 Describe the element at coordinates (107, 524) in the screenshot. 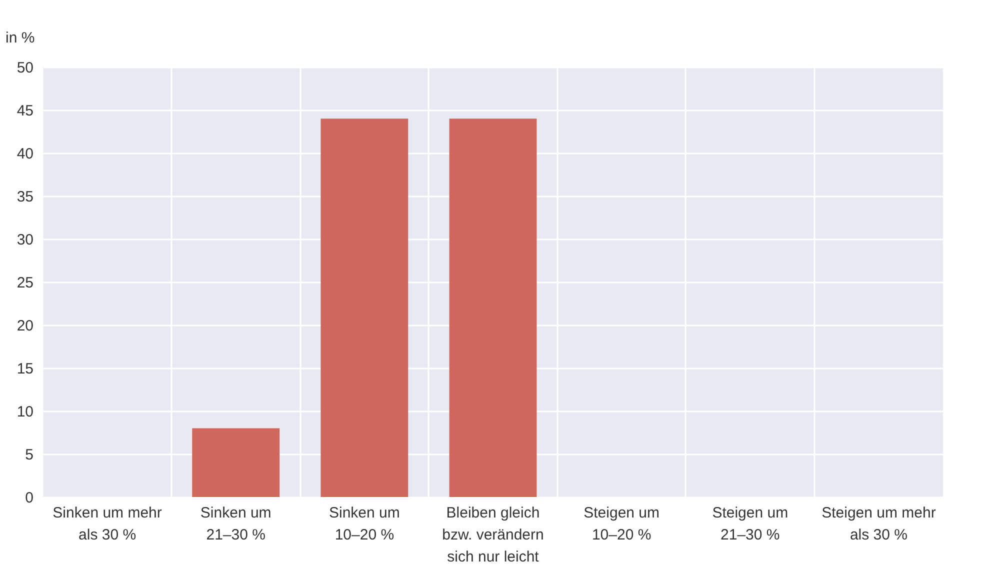

I see `x-tick-label: Sinken um mehr als 30 %` at that location.